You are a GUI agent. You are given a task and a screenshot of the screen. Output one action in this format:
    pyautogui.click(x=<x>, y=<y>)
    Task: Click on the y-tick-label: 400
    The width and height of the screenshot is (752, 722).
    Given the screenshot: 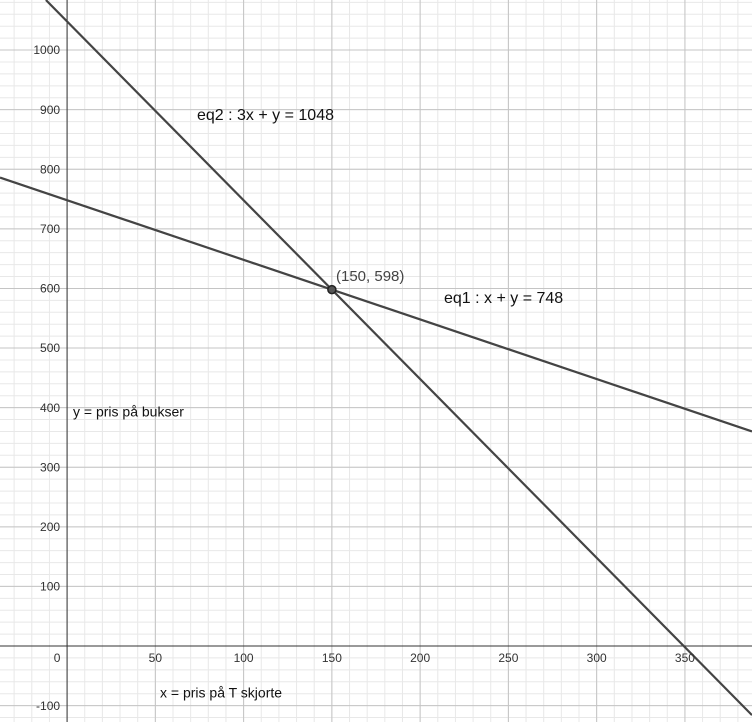 What is the action you would take?
    pyautogui.click(x=50, y=408)
    